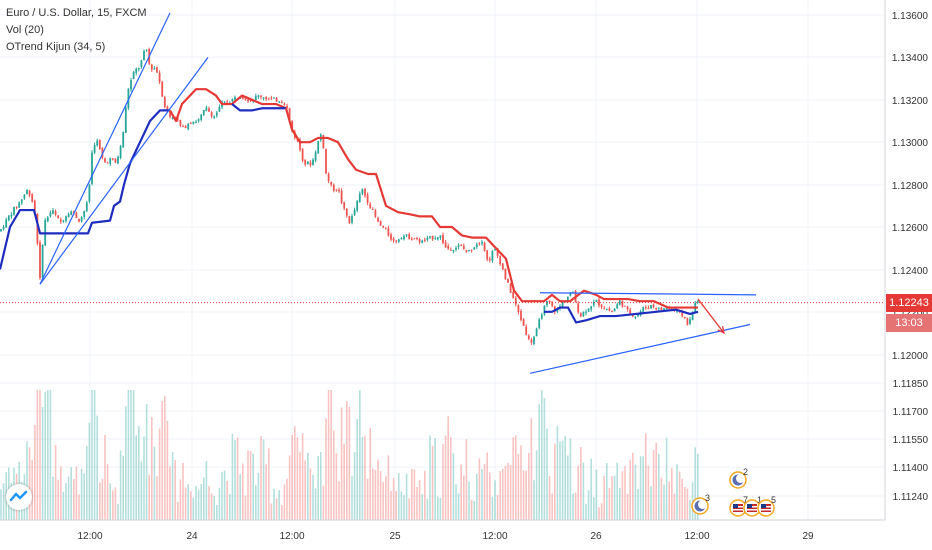 This screenshot has width=932, height=550. What do you see at coordinates (700, 504) in the screenshot?
I see `moon-event-icon: 3` at bounding box center [700, 504].